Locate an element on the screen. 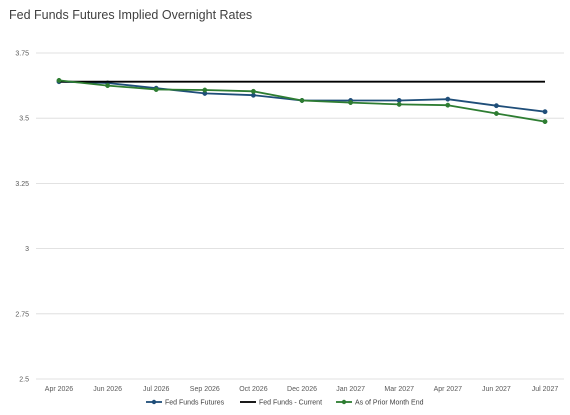 The width and height of the screenshot is (570, 415). y-tick-label: 3 is located at coordinates (27, 249).